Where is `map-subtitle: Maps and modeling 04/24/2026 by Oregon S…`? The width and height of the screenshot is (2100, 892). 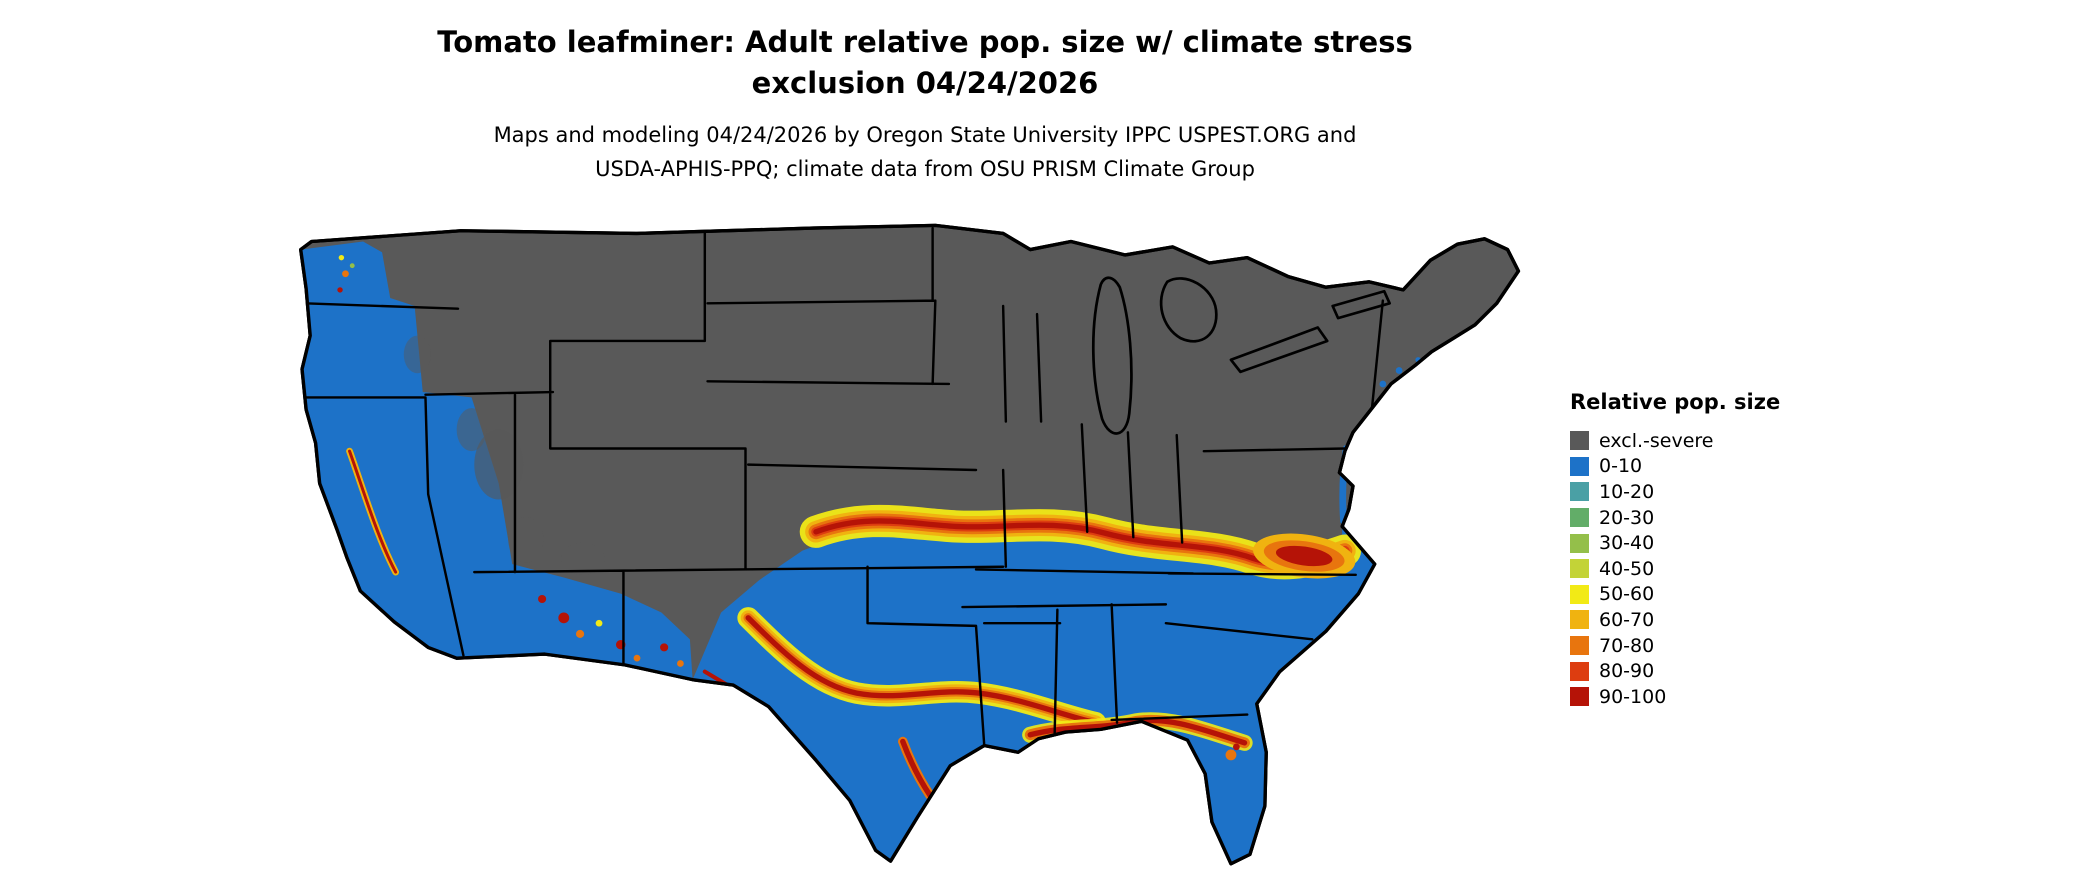
map-subtitle: Maps and modeling 04/24/2026 by Oregon S… is located at coordinates (925, 152).